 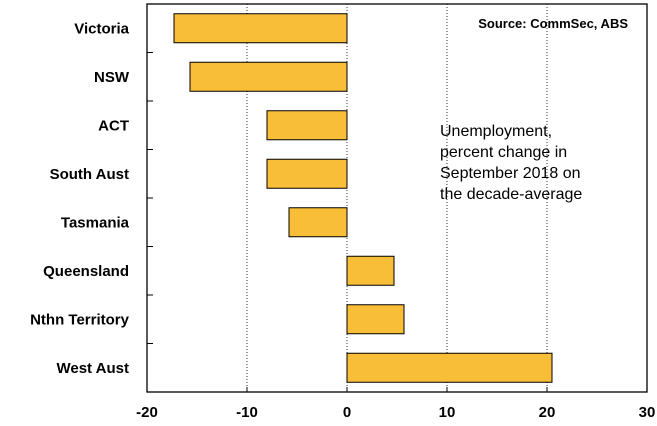 I want to click on category-label: Queensland, so click(x=86, y=271).